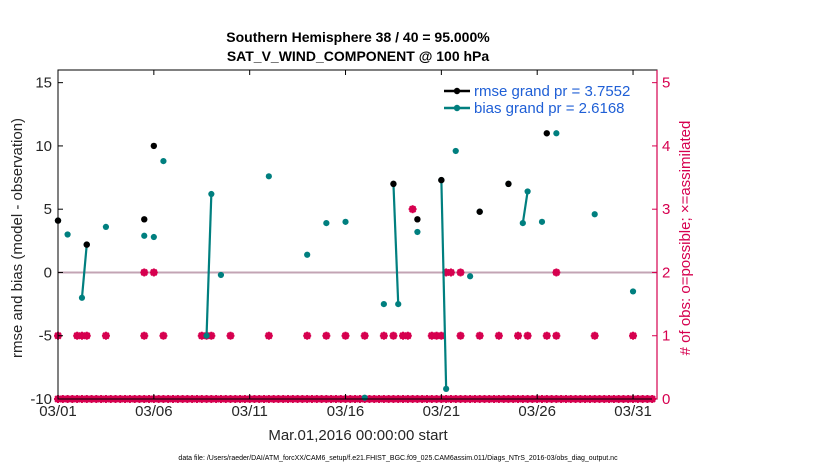 Image resolution: width=830 pixels, height=470 pixels. What do you see at coordinates (457, 91) in the screenshot?
I see `legend-rmse-marker` at bounding box center [457, 91].